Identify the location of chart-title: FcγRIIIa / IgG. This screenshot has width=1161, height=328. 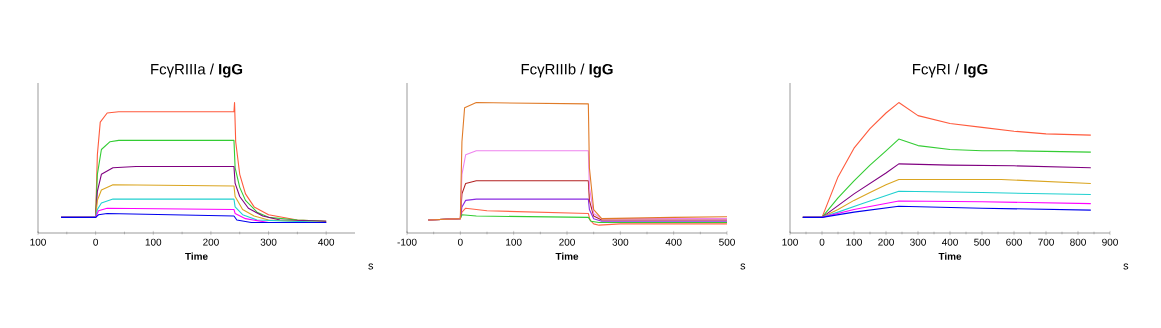
(197, 70).